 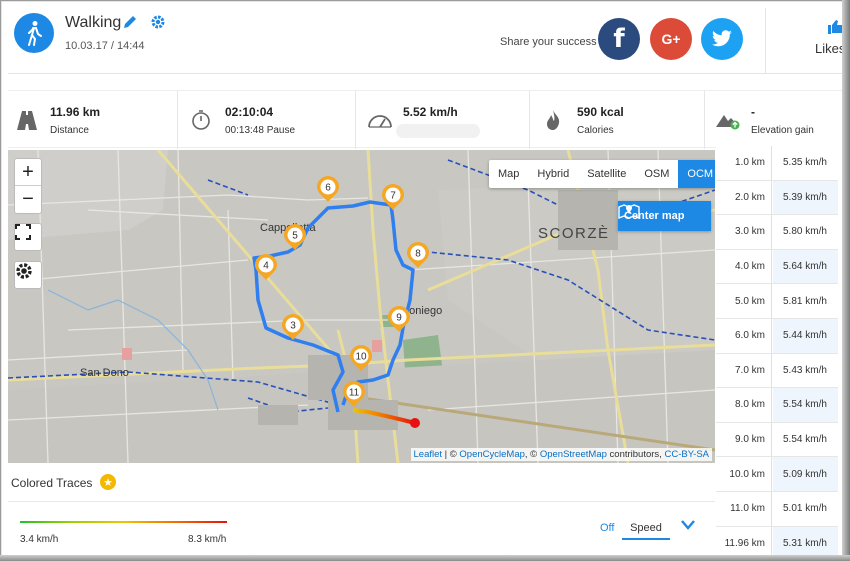 What do you see at coordinates (686, 454) in the screenshot?
I see `license-link: CC-BY-SA` at bounding box center [686, 454].